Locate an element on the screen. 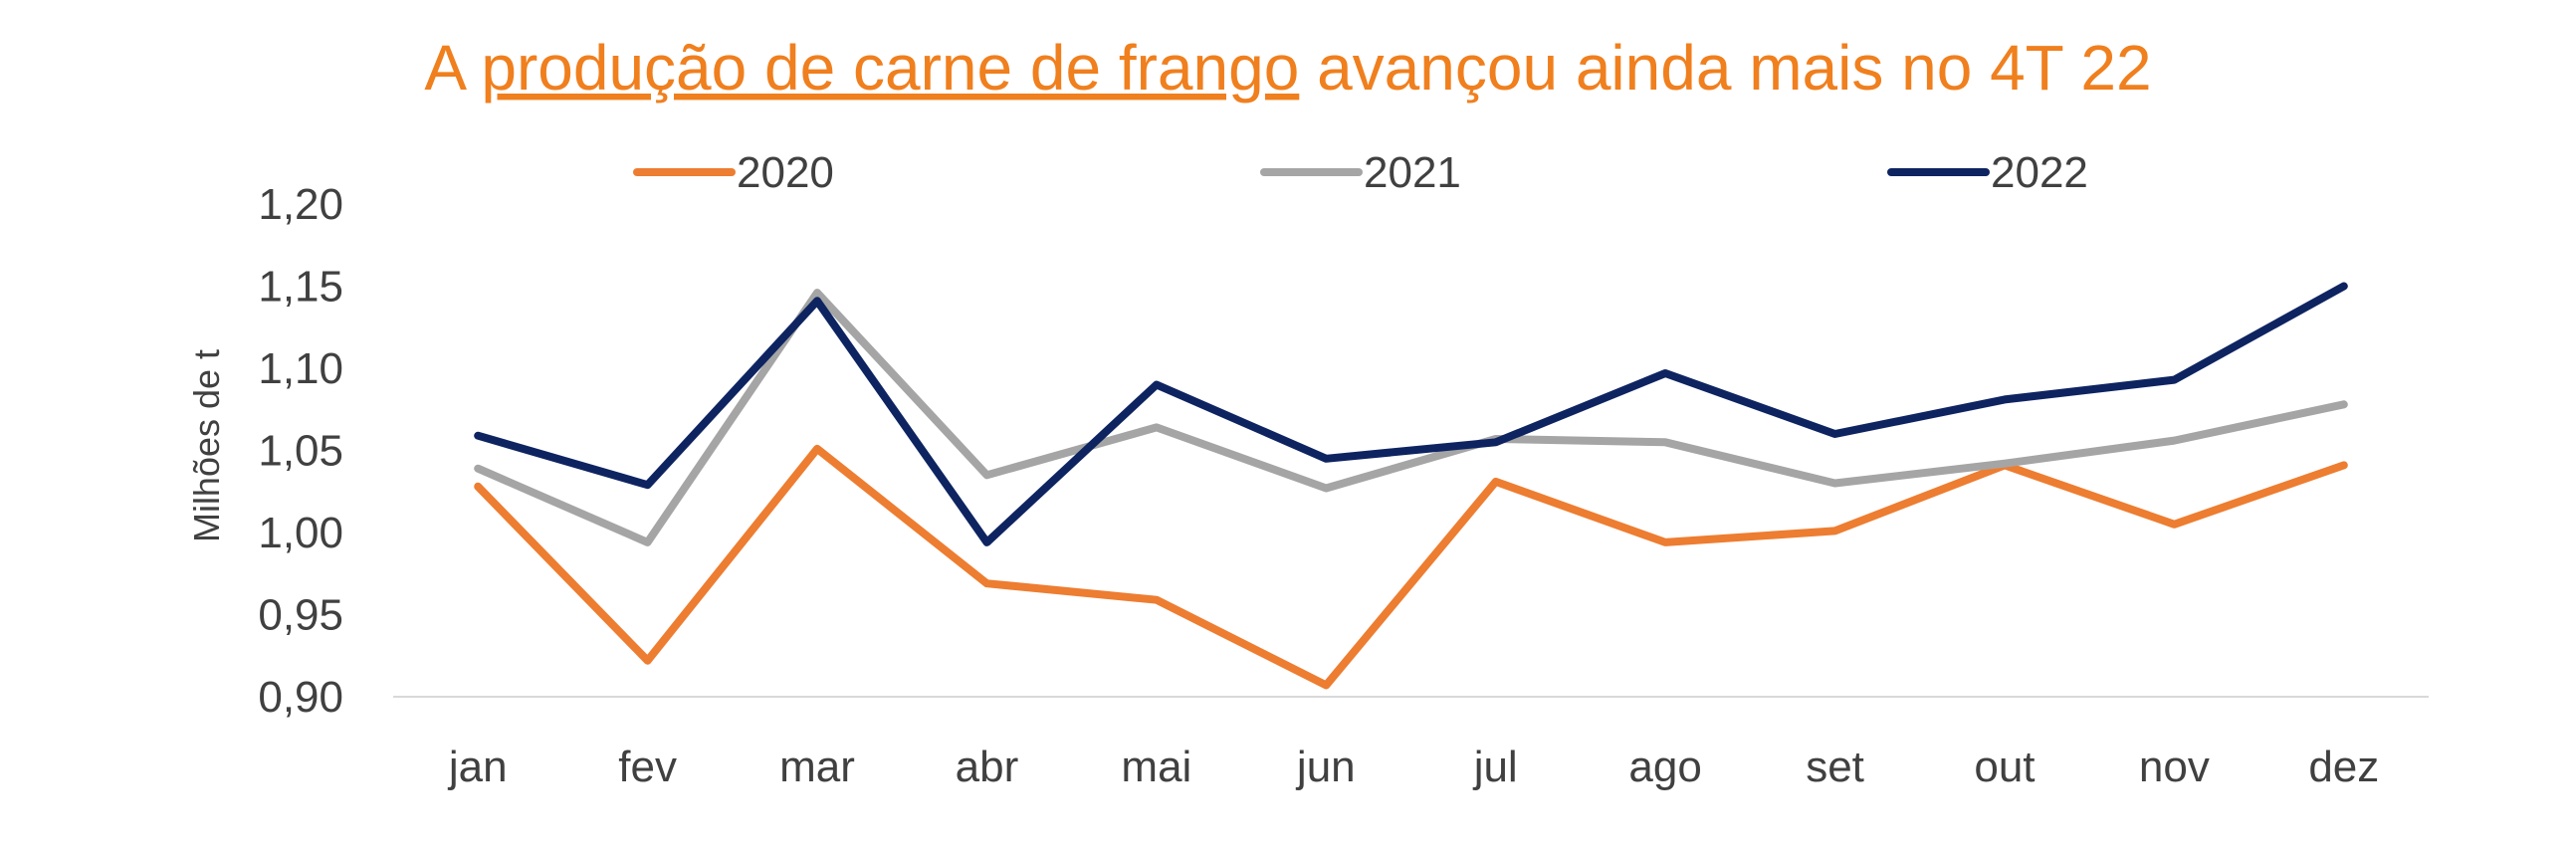 This screenshot has height=854, width=2576. y-tick-label: 0,95 is located at coordinates (300, 616).